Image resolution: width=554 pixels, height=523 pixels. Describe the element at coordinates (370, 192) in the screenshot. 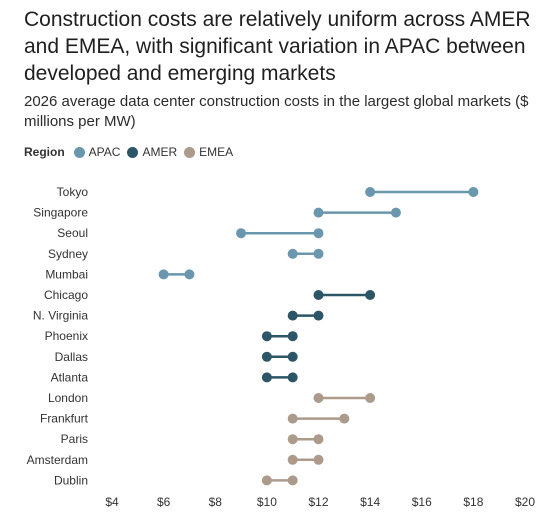

I see `low-point-tokyo` at that location.